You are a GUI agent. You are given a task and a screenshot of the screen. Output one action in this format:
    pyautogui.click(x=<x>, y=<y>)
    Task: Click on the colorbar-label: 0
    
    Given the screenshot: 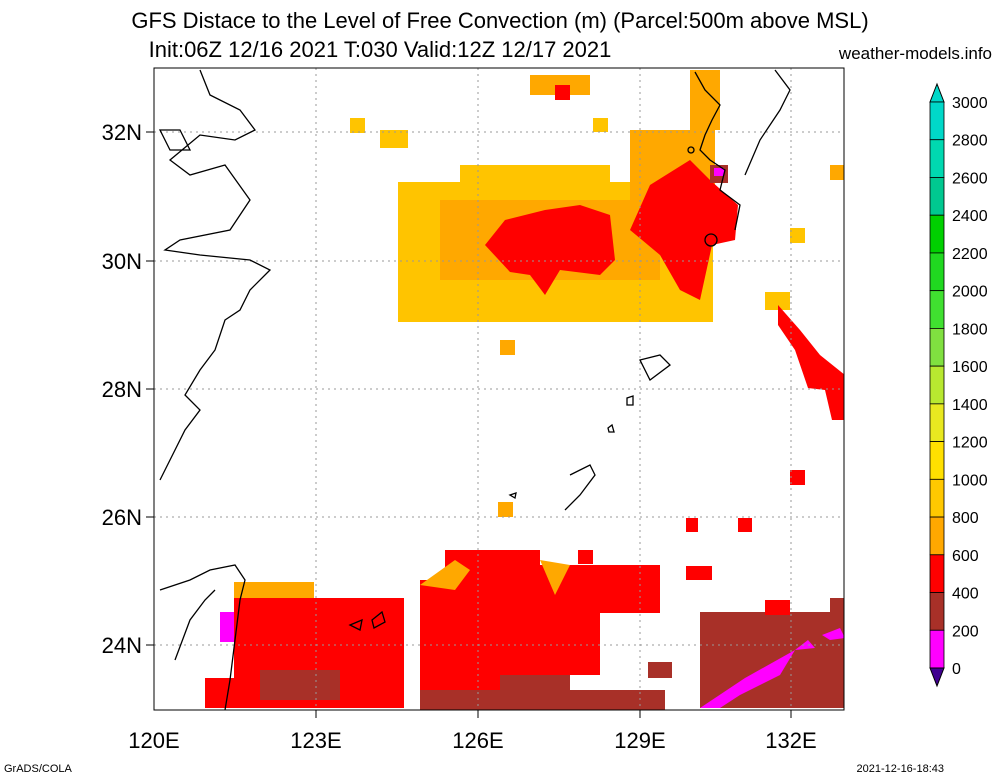 What is the action you would take?
    pyautogui.click(x=956, y=669)
    